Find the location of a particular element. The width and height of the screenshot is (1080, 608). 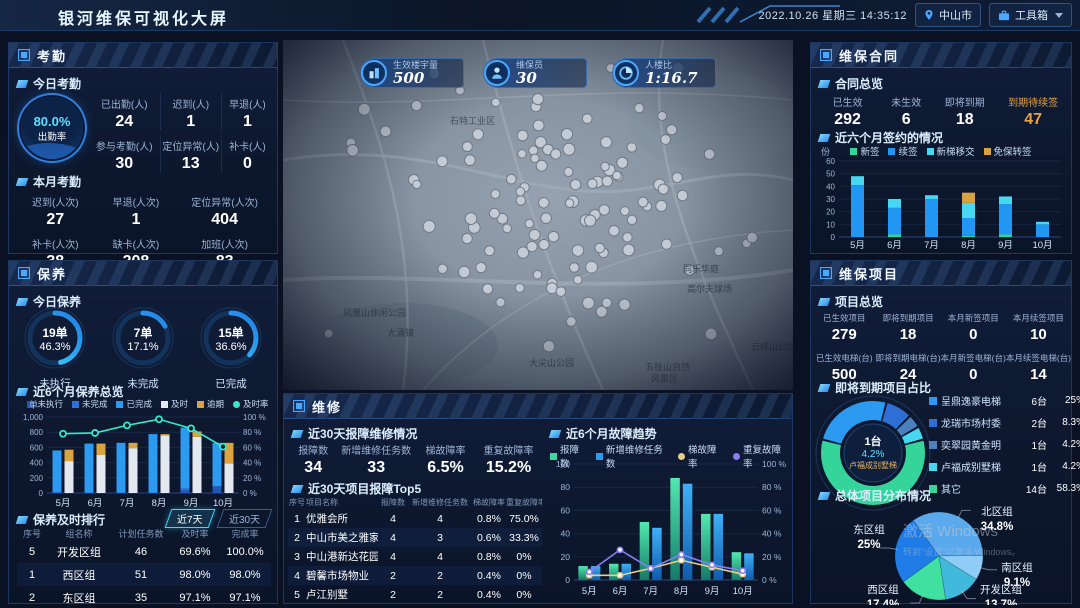

legend-item: 新梯移交 is located at coordinates (950, 151).